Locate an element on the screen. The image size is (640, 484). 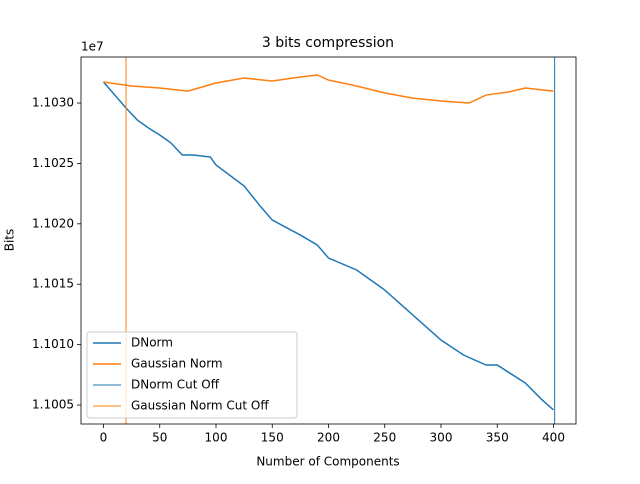
y-tick-label: 1.1030 is located at coordinates (53, 103).